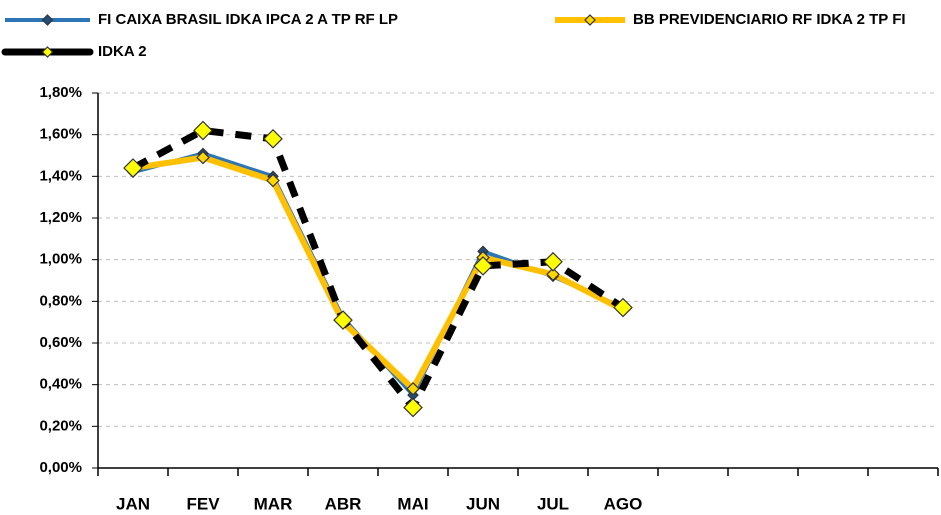  What do you see at coordinates (60, 342) in the screenshot?
I see `y-tick-label: 0,60%` at bounding box center [60, 342].